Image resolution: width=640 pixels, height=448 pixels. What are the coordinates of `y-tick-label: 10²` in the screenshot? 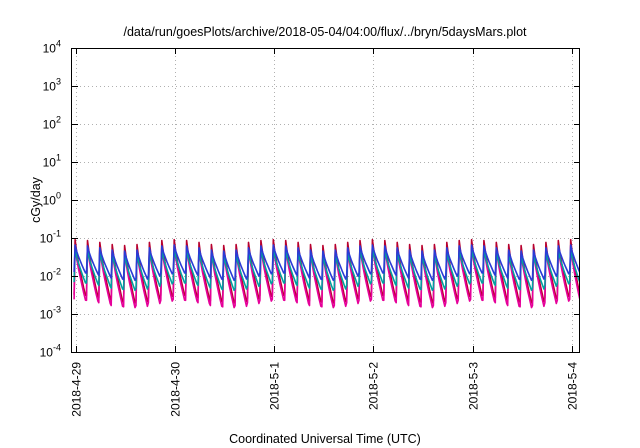 It's located at (52, 123).